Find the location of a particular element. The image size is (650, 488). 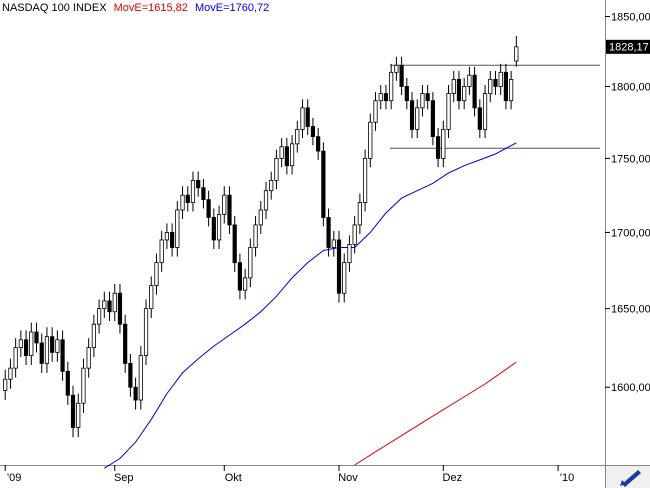

x-tick-label: Nov is located at coordinates (348, 478).